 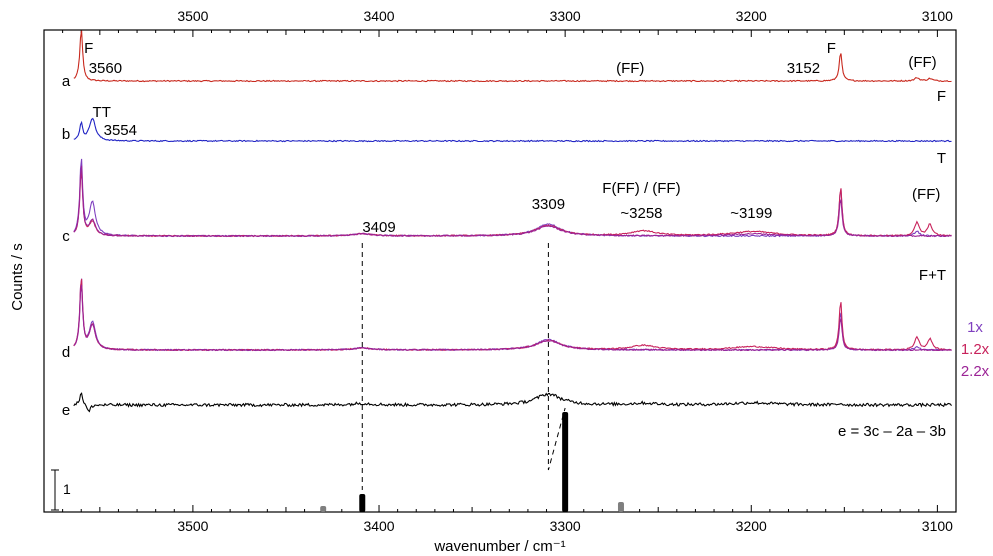 I want to click on trace-label-e: e, so click(x=66, y=410).